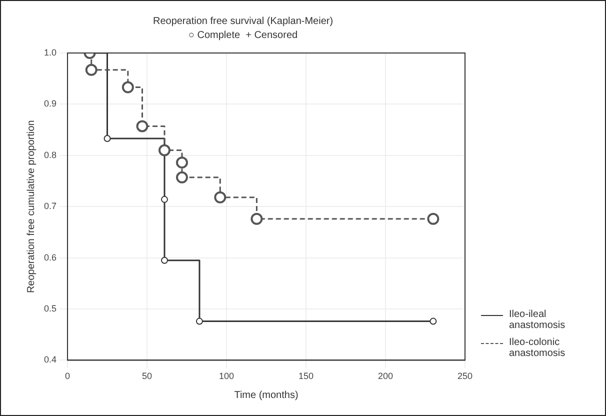 The image size is (606, 416). Describe the element at coordinates (50, 308) in the screenshot. I see `y-tick-label: 0.5` at that location.